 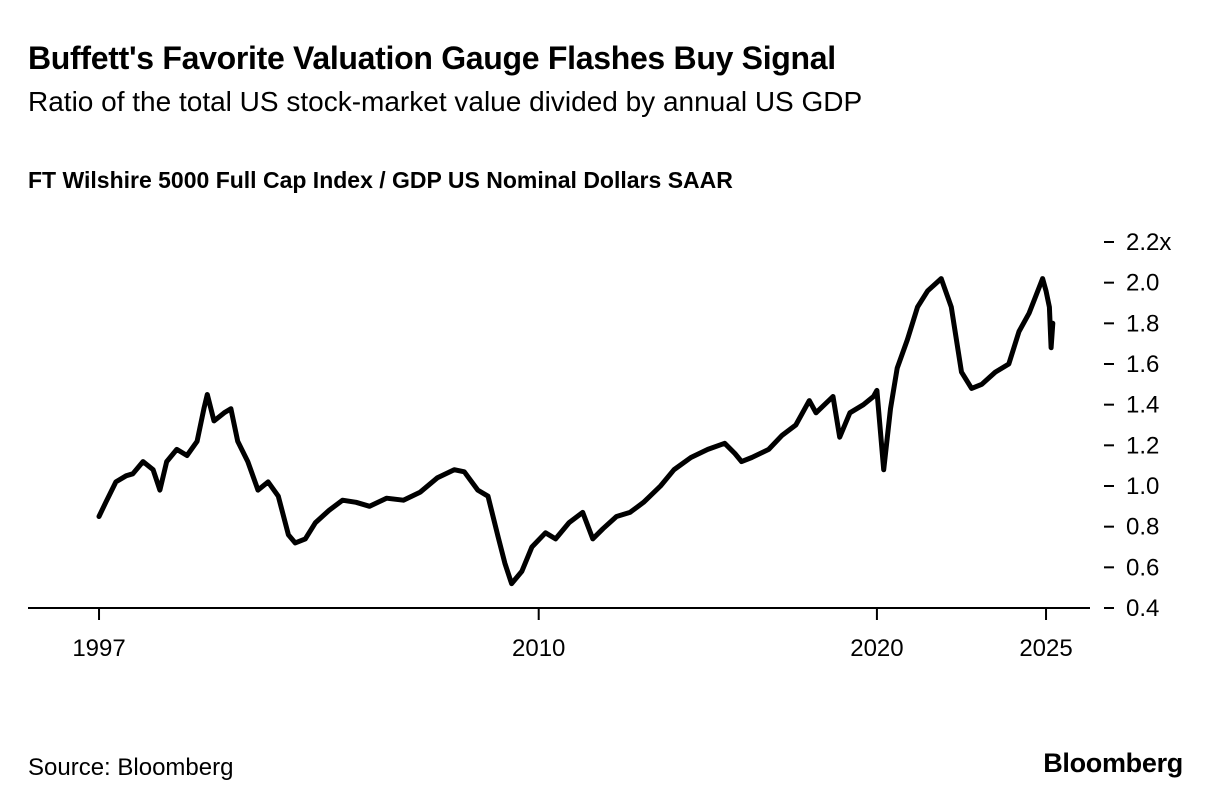 What do you see at coordinates (1148, 242) in the screenshot?
I see `y-tick-label: 2.2x` at bounding box center [1148, 242].